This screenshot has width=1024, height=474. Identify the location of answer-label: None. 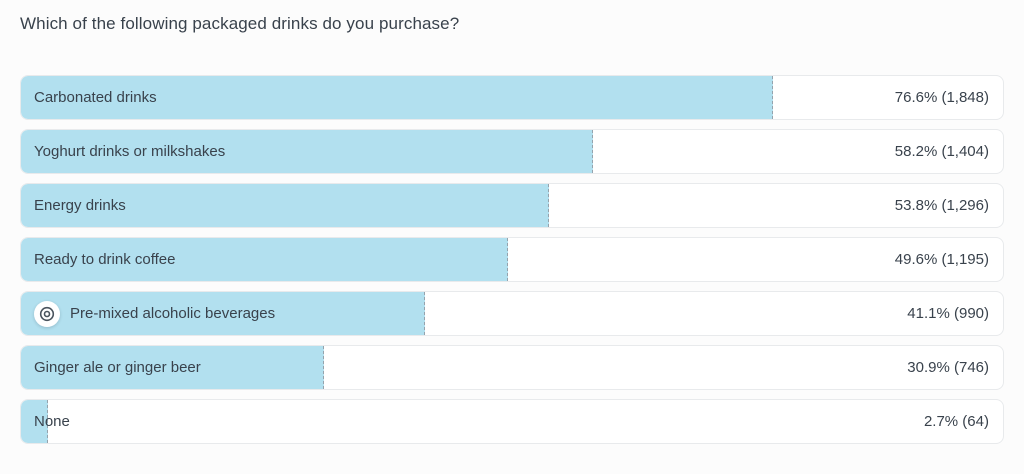
(52, 421).